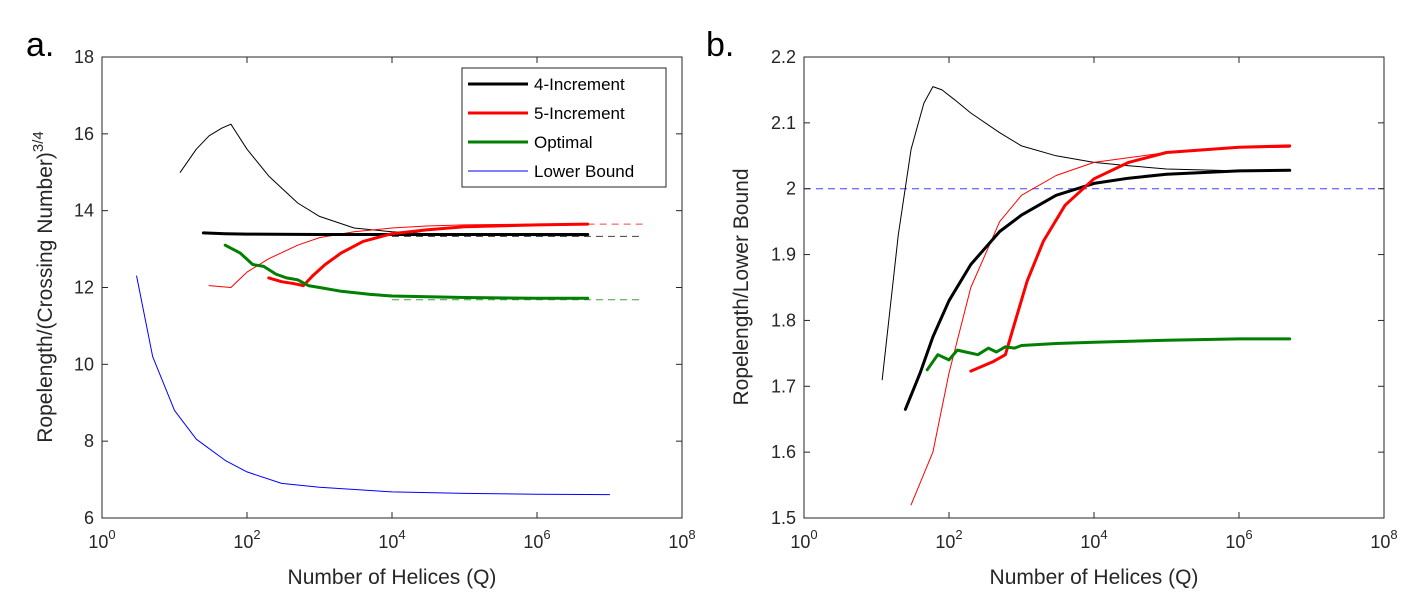 This screenshot has height=597, width=1421. What do you see at coordinates (89, 518) in the screenshot?
I see `panel-a-y-tick-label: 6` at bounding box center [89, 518].